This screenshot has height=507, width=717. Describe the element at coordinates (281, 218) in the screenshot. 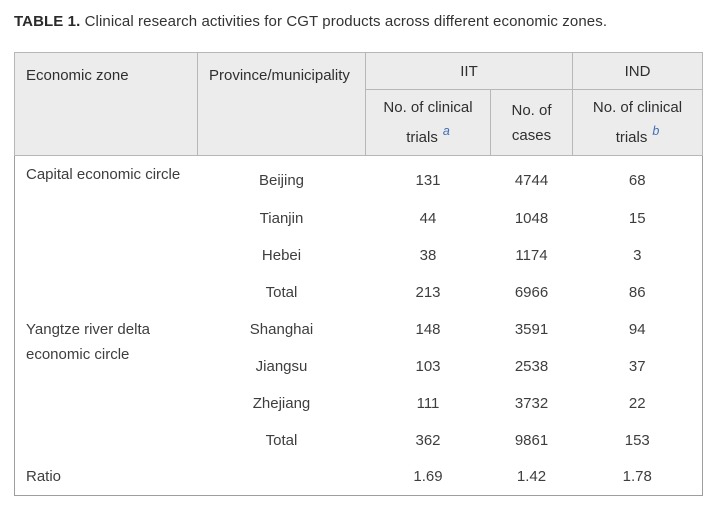

I see `province-cell: Tianjin` at that location.